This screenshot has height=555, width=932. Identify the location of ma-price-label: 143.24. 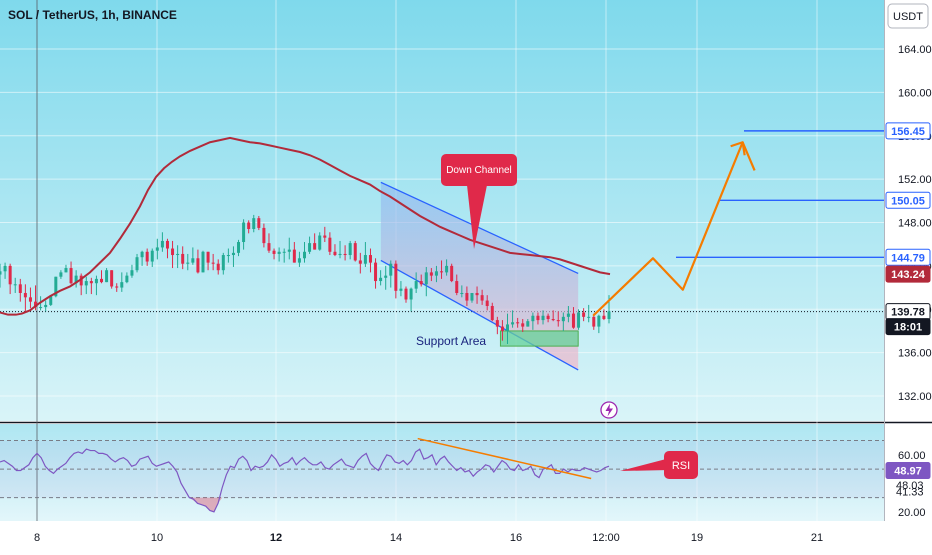
(908, 274).